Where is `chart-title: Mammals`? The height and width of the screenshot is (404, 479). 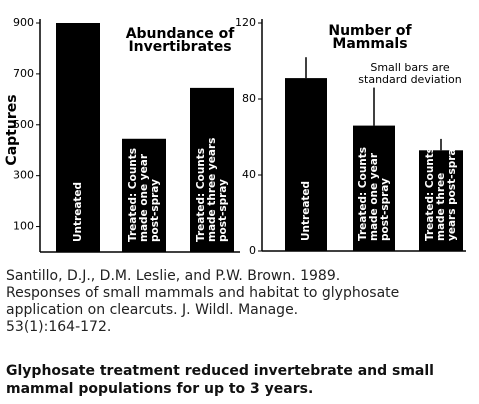 chart-title: Mammals is located at coordinates (369, 44).